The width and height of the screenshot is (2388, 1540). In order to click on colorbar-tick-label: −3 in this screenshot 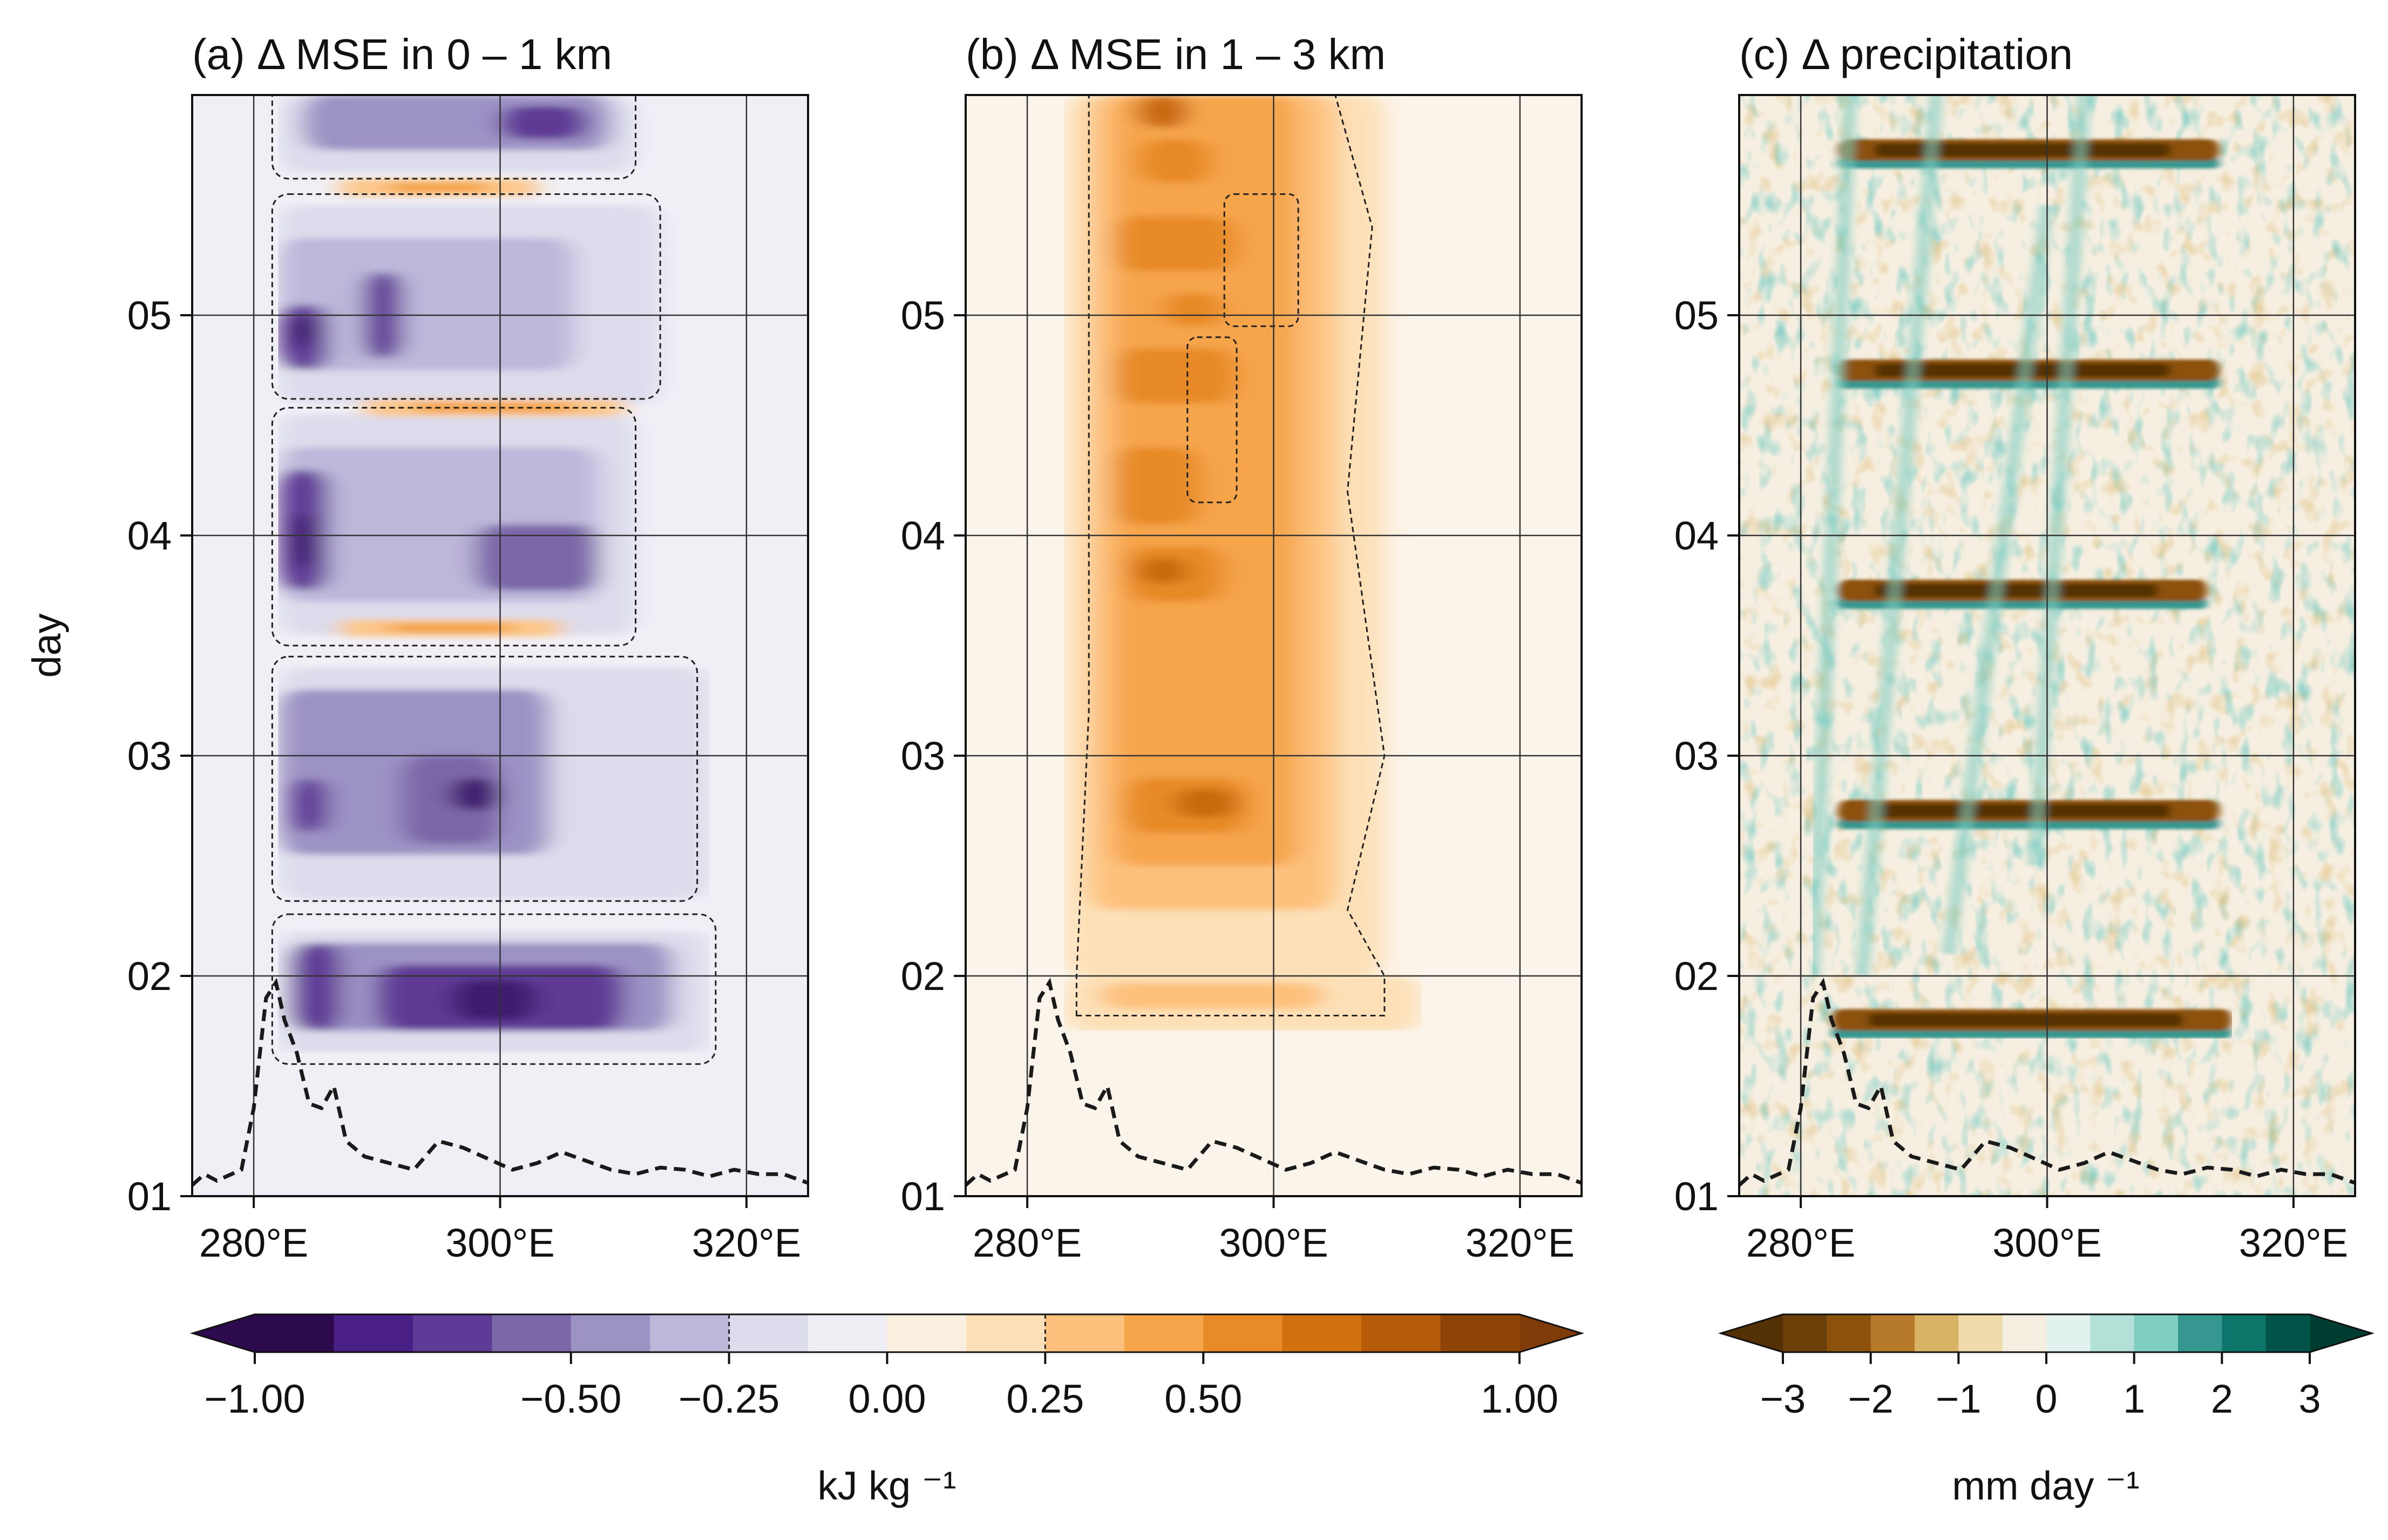, I will do `click(1783, 1398)`.